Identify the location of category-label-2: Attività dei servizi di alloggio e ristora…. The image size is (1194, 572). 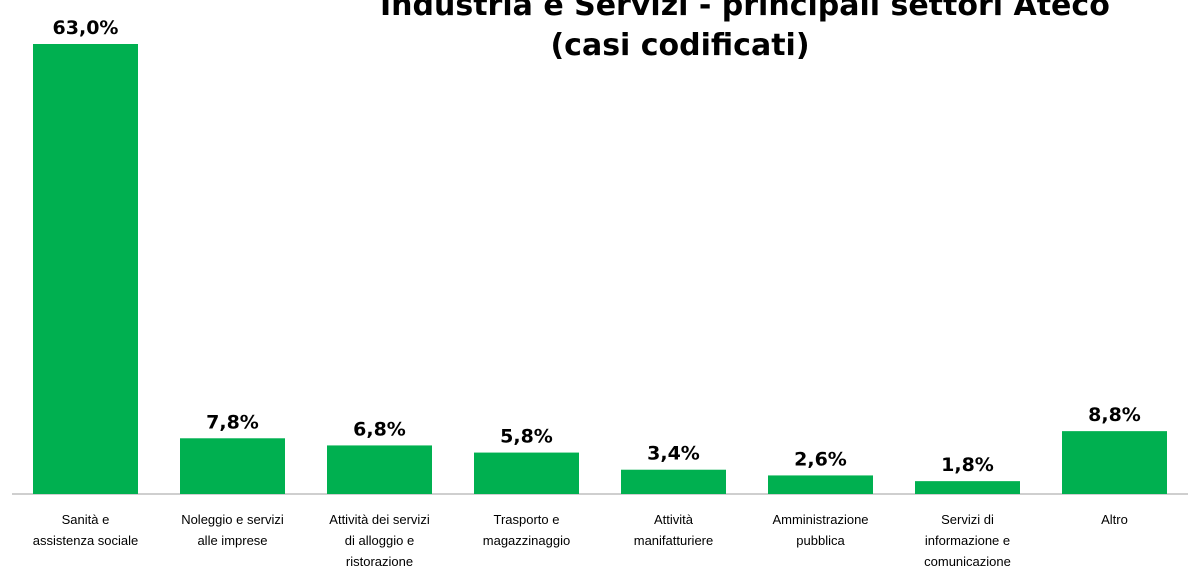
(379, 540).